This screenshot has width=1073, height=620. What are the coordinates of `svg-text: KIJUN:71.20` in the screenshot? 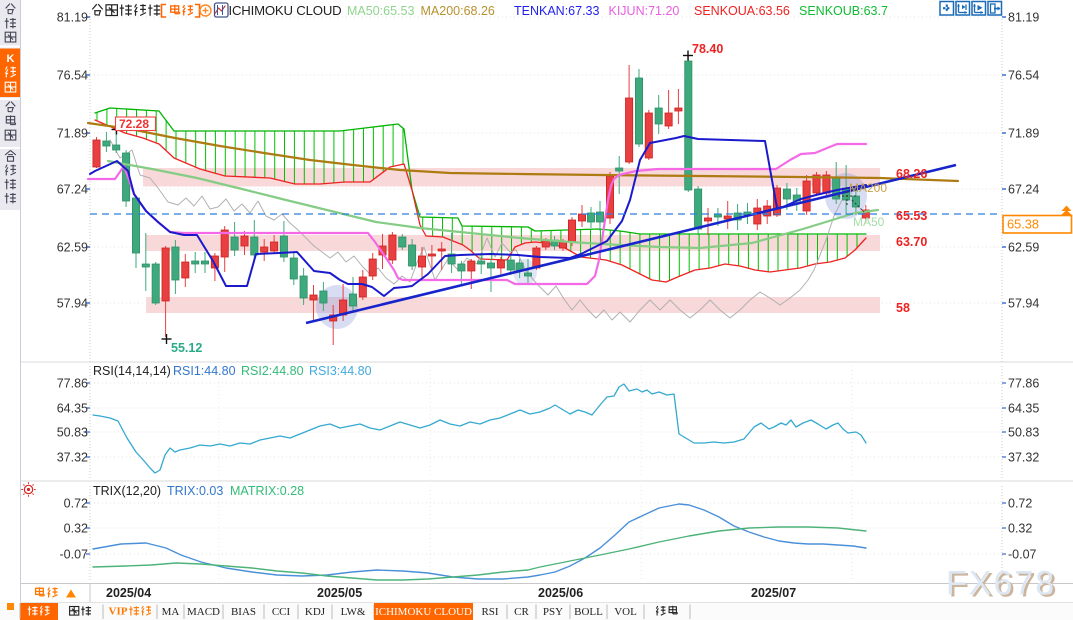 It's located at (644, 11).